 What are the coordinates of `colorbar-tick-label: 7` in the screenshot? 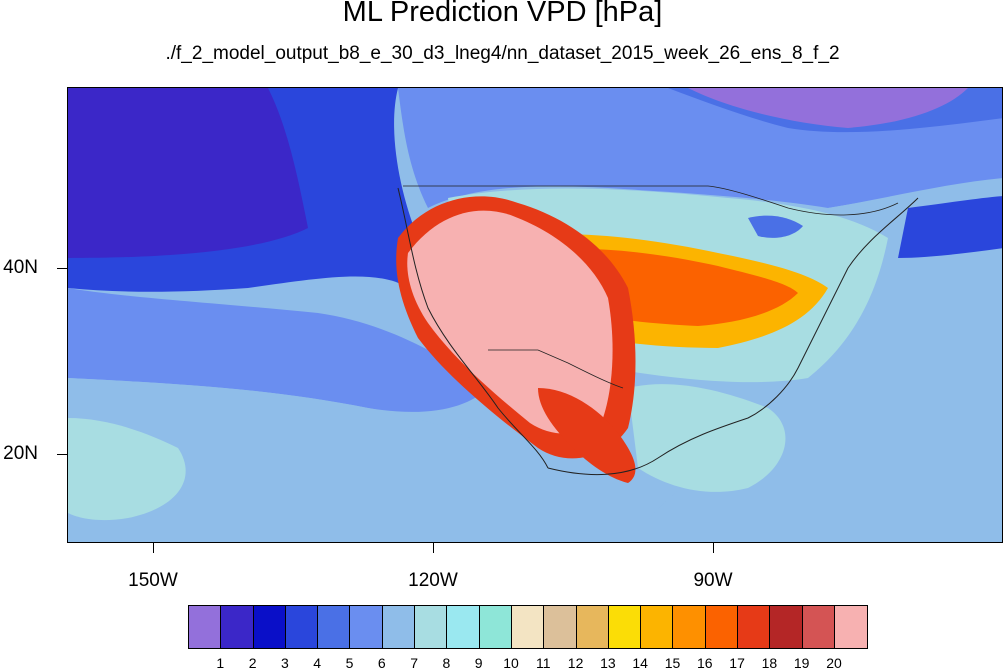 It's located at (414, 663).